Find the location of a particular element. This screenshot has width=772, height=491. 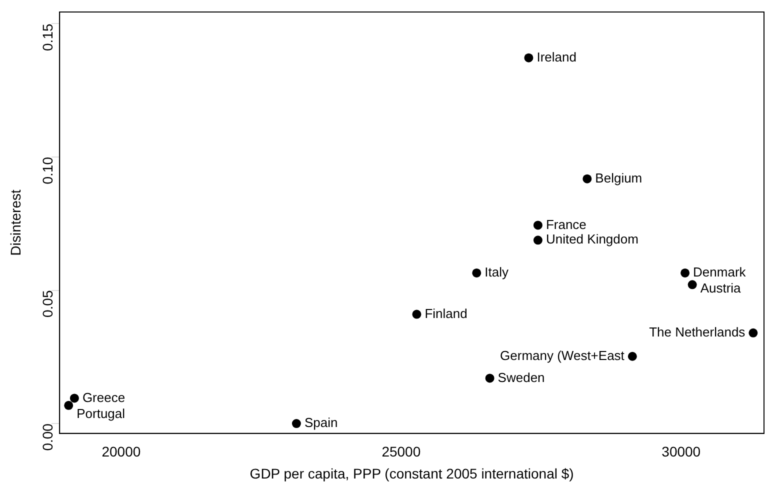

annotation: Sweden is located at coordinates (521, 377).